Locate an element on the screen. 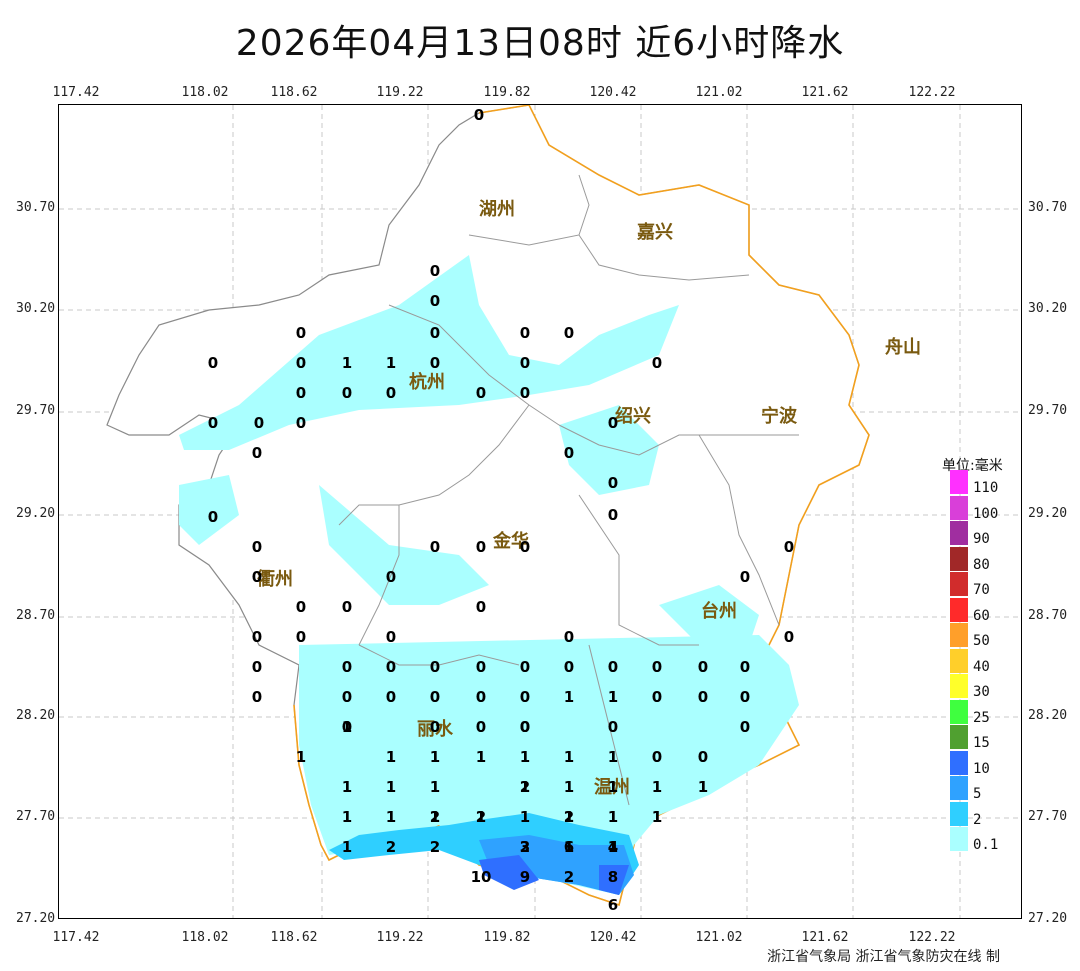 This screenshot has width=1080, height=971. station-value-107: 2 is located at coordinates (481, 817).